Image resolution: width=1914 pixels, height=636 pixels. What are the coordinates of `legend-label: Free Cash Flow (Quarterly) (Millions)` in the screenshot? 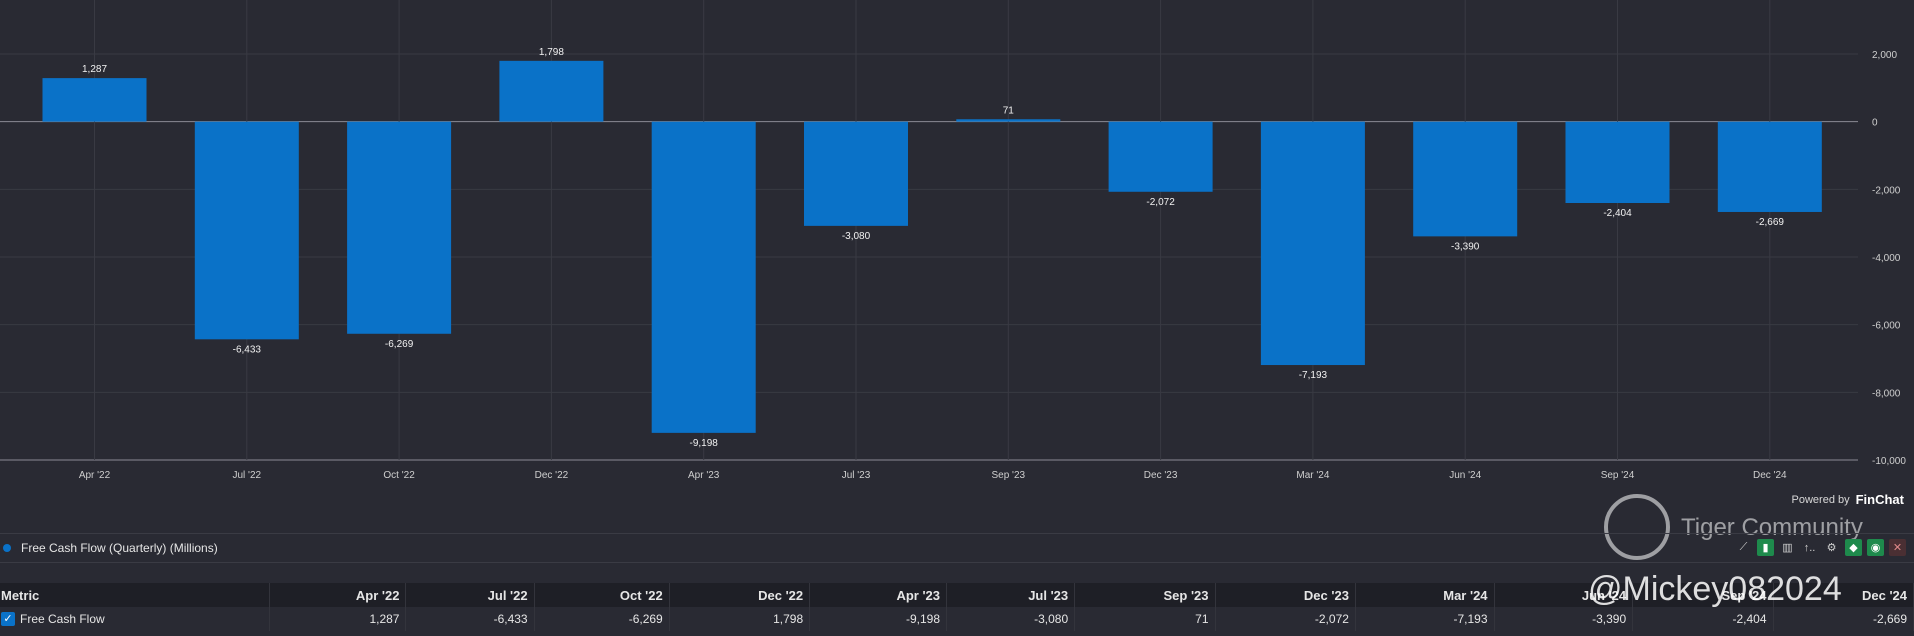 It's located at (119, 548).